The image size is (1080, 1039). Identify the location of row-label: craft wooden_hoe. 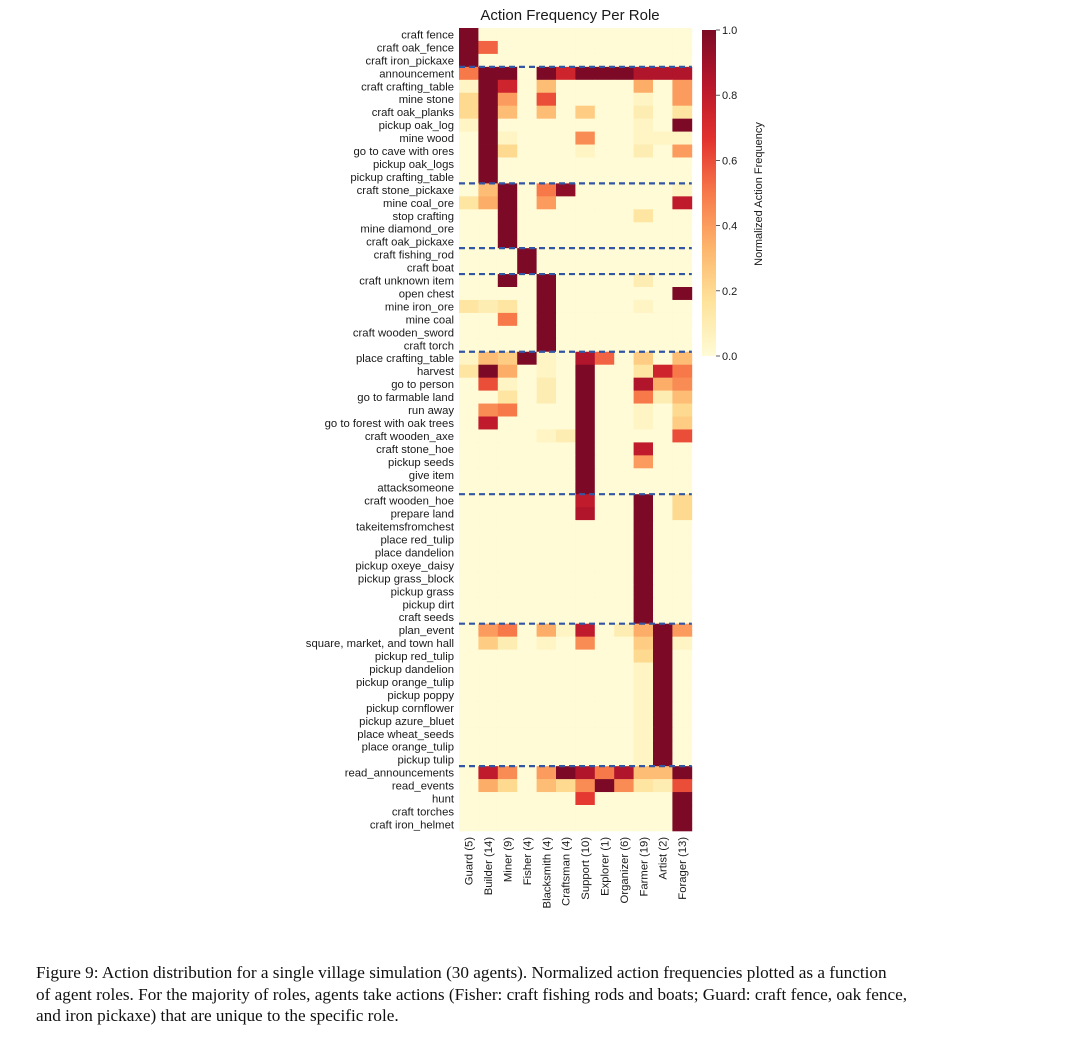
(409, 502).